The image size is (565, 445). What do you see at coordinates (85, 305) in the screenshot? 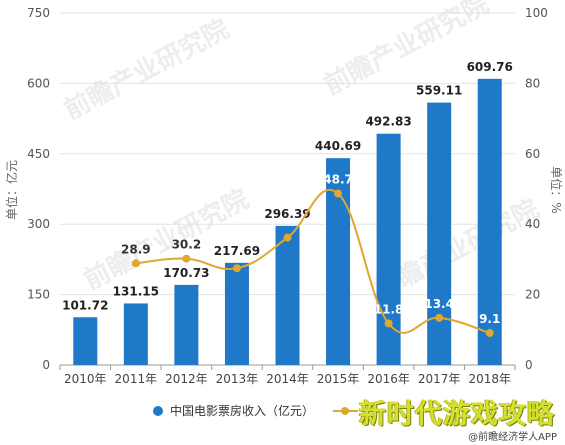
I see `bar-value-label: 101.72` at bounding box center [85, 305].